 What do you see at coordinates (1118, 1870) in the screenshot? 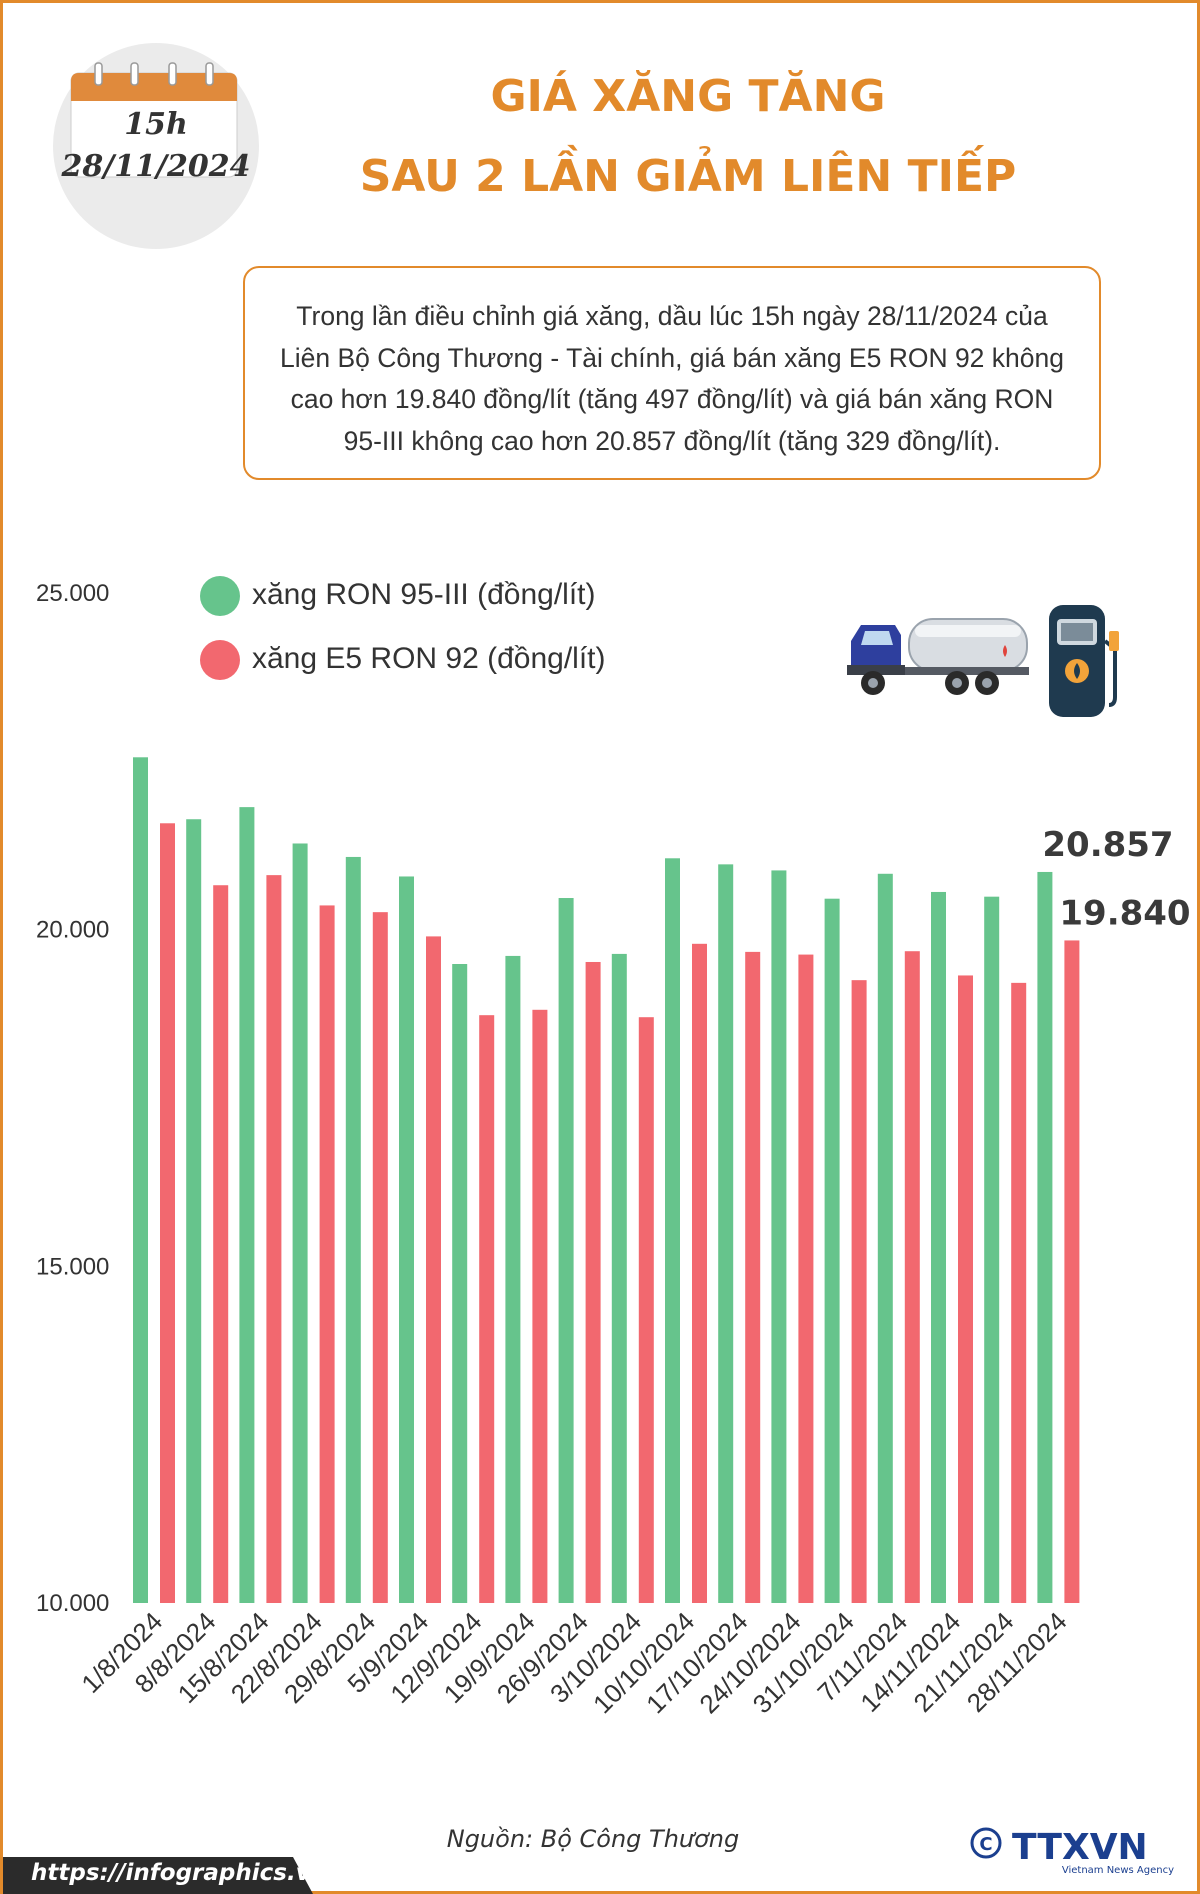
I see `logo-subtext: Vietnam News Agency` at bounding box center [1118, 1870].